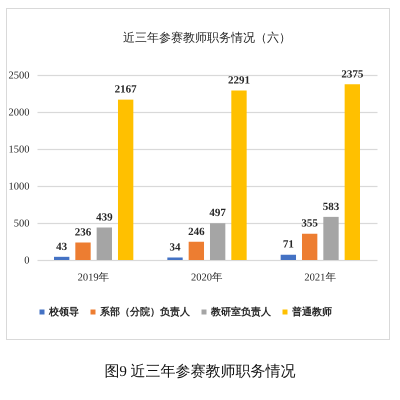  I want to click on legend-label: 普通教师, so click(311, 312).